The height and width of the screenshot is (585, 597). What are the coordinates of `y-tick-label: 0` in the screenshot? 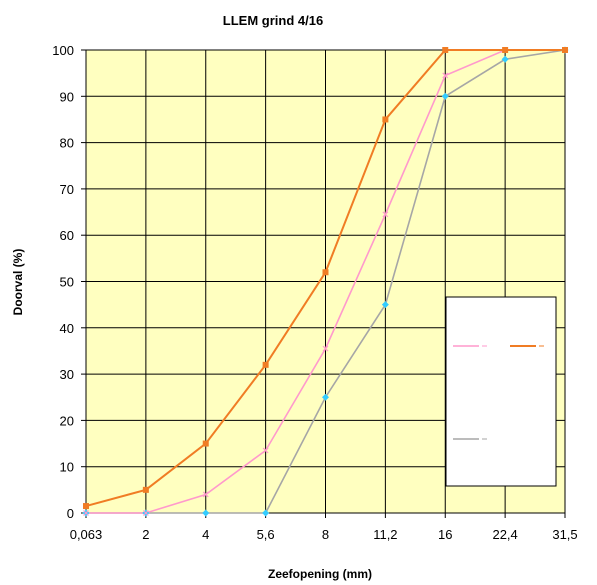 It's located at (70, 513).